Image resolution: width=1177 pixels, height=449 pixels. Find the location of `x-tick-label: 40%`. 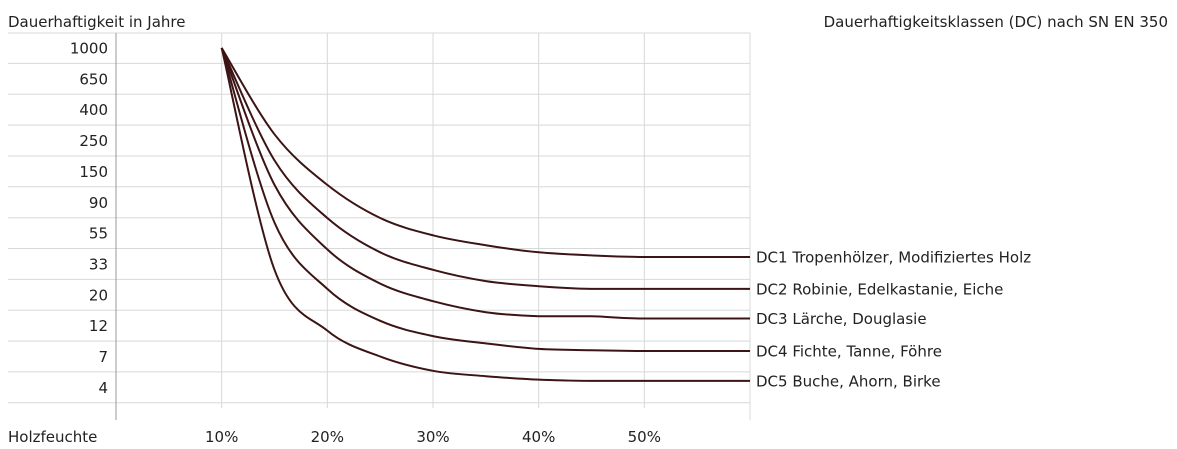

x-tick-label: 40% is located at coordinates (538, 437).